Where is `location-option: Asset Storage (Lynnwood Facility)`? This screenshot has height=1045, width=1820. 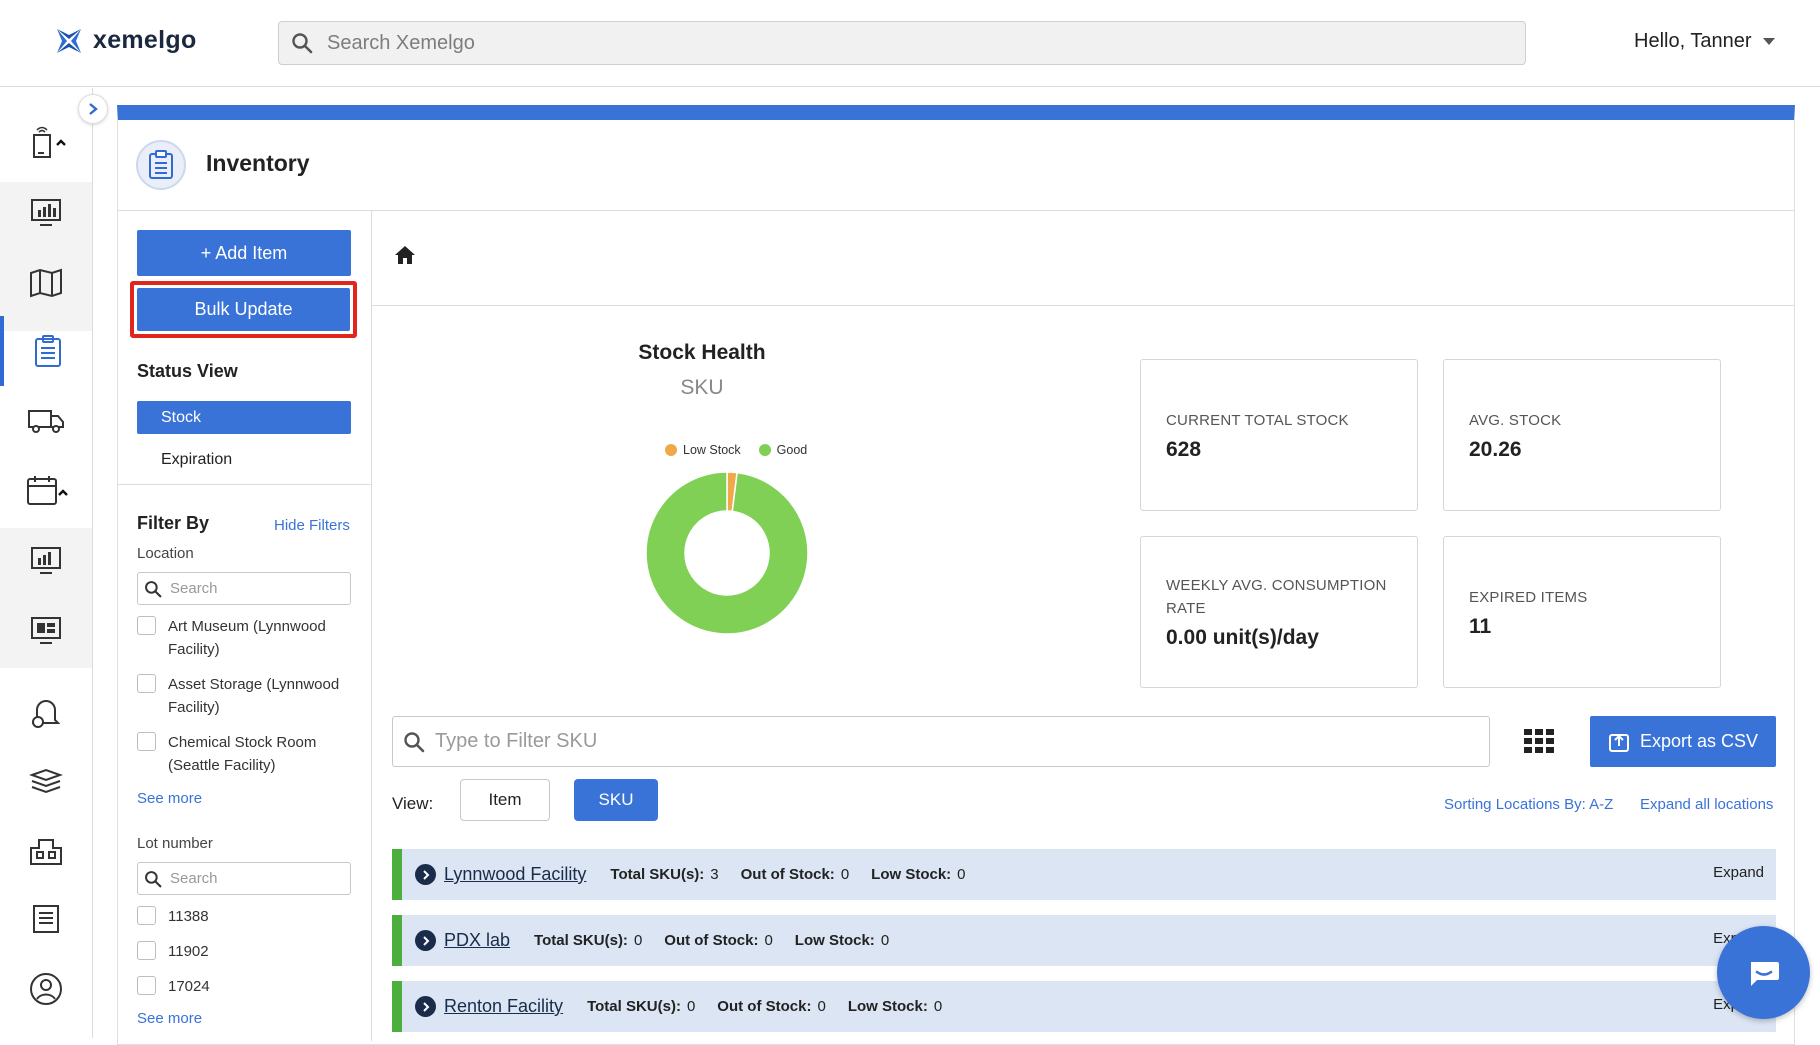
location-option: Asset Storage (Lynnwood Facility) is located at coordinates (247, 696).